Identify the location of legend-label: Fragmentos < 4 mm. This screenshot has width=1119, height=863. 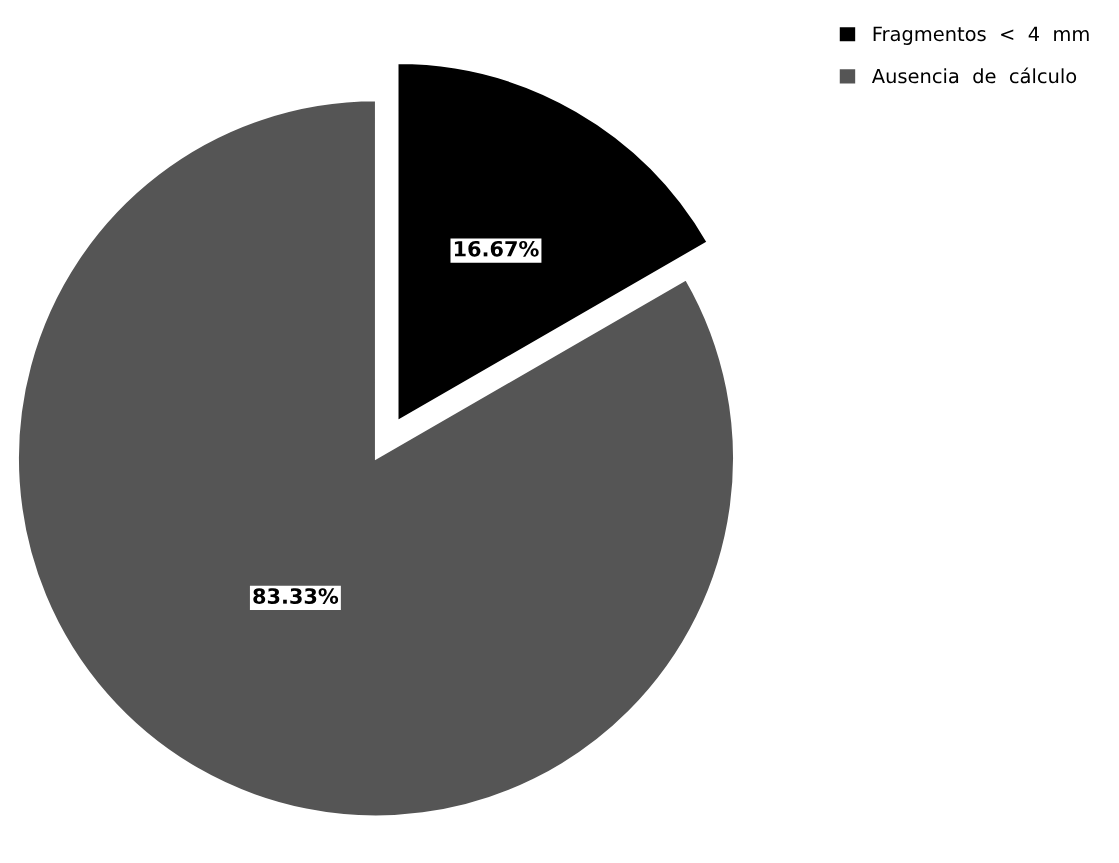
(981, 35).